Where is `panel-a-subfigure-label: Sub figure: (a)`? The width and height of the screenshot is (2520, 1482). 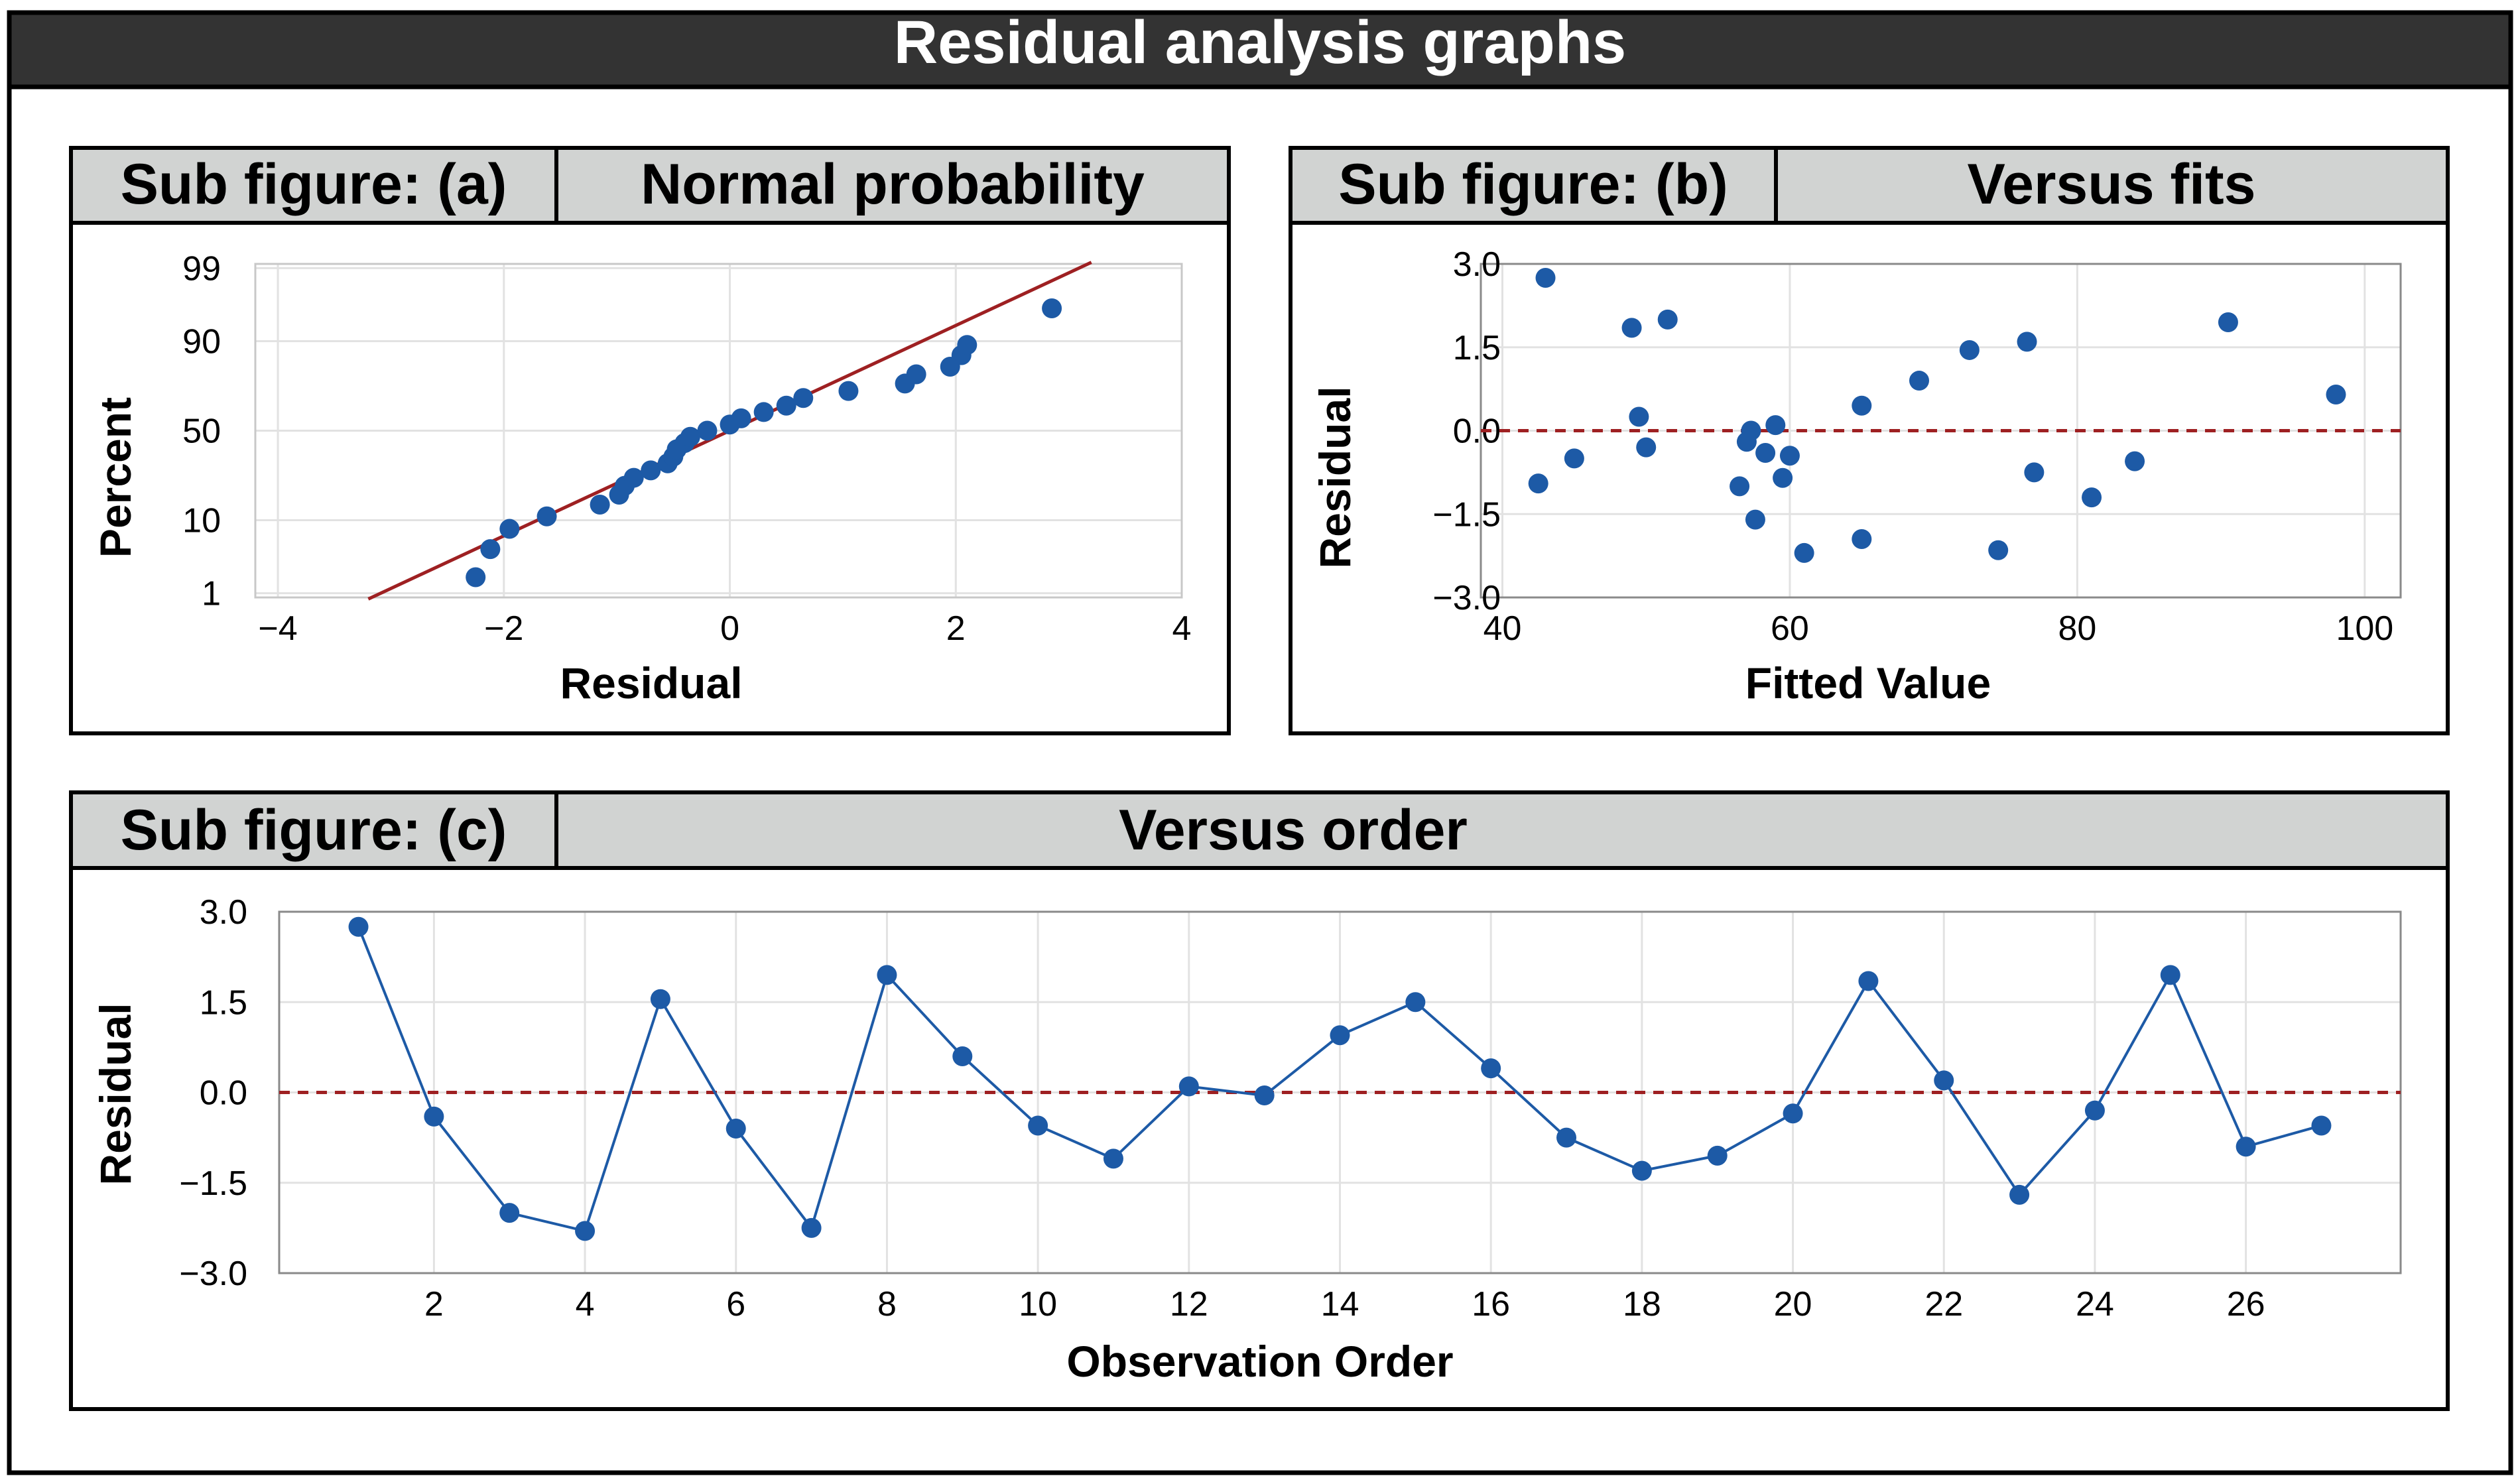
panel-a-subfigure-label: Sub figure: (a) is located at coordinates (314, 184).